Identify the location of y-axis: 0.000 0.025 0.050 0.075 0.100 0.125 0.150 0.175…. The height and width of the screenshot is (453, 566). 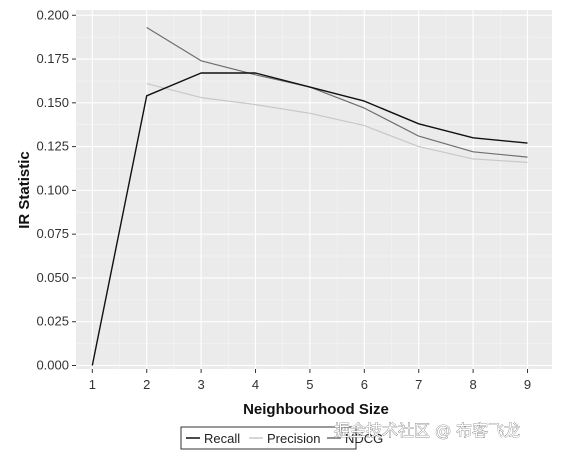
(56, 189).